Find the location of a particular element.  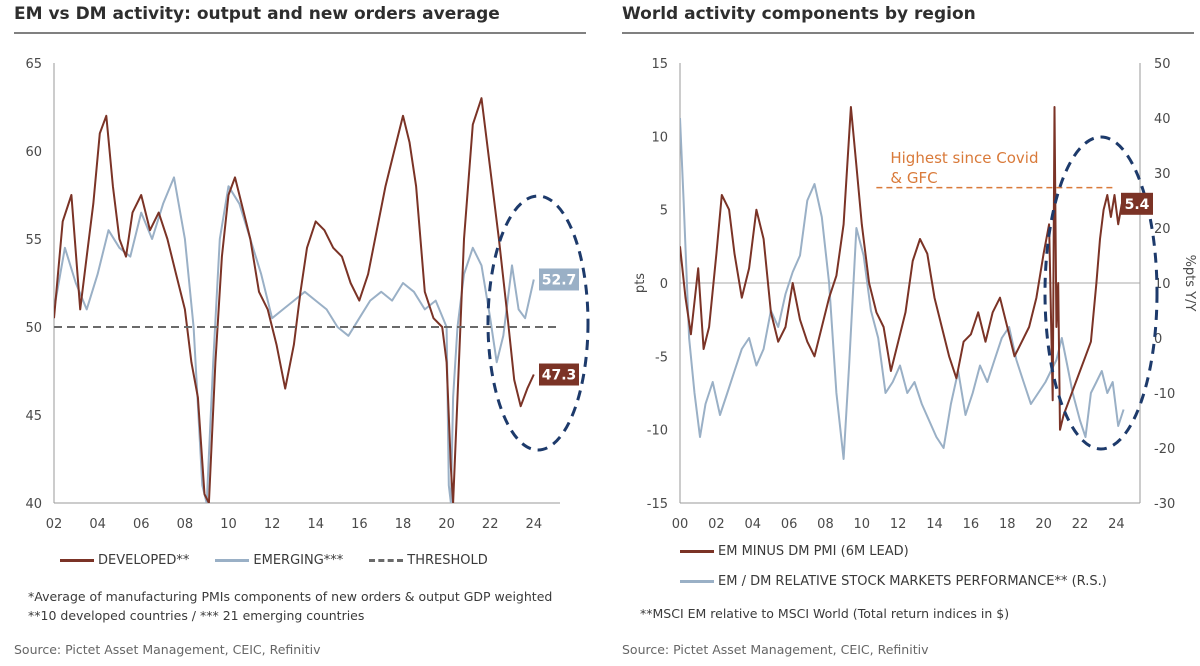

y-tick-label: 15 is located at coordinates (659, 64).